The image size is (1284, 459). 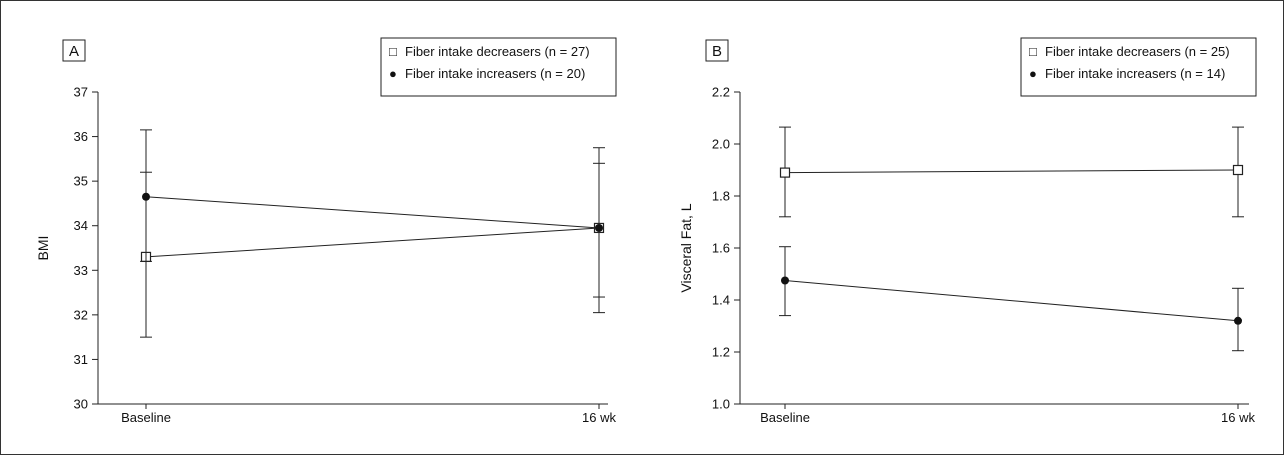 What do you see at coordinates (81, 404) in the screenshot?
I see `y-tick-label: 30` at bounding box center [81, 404].